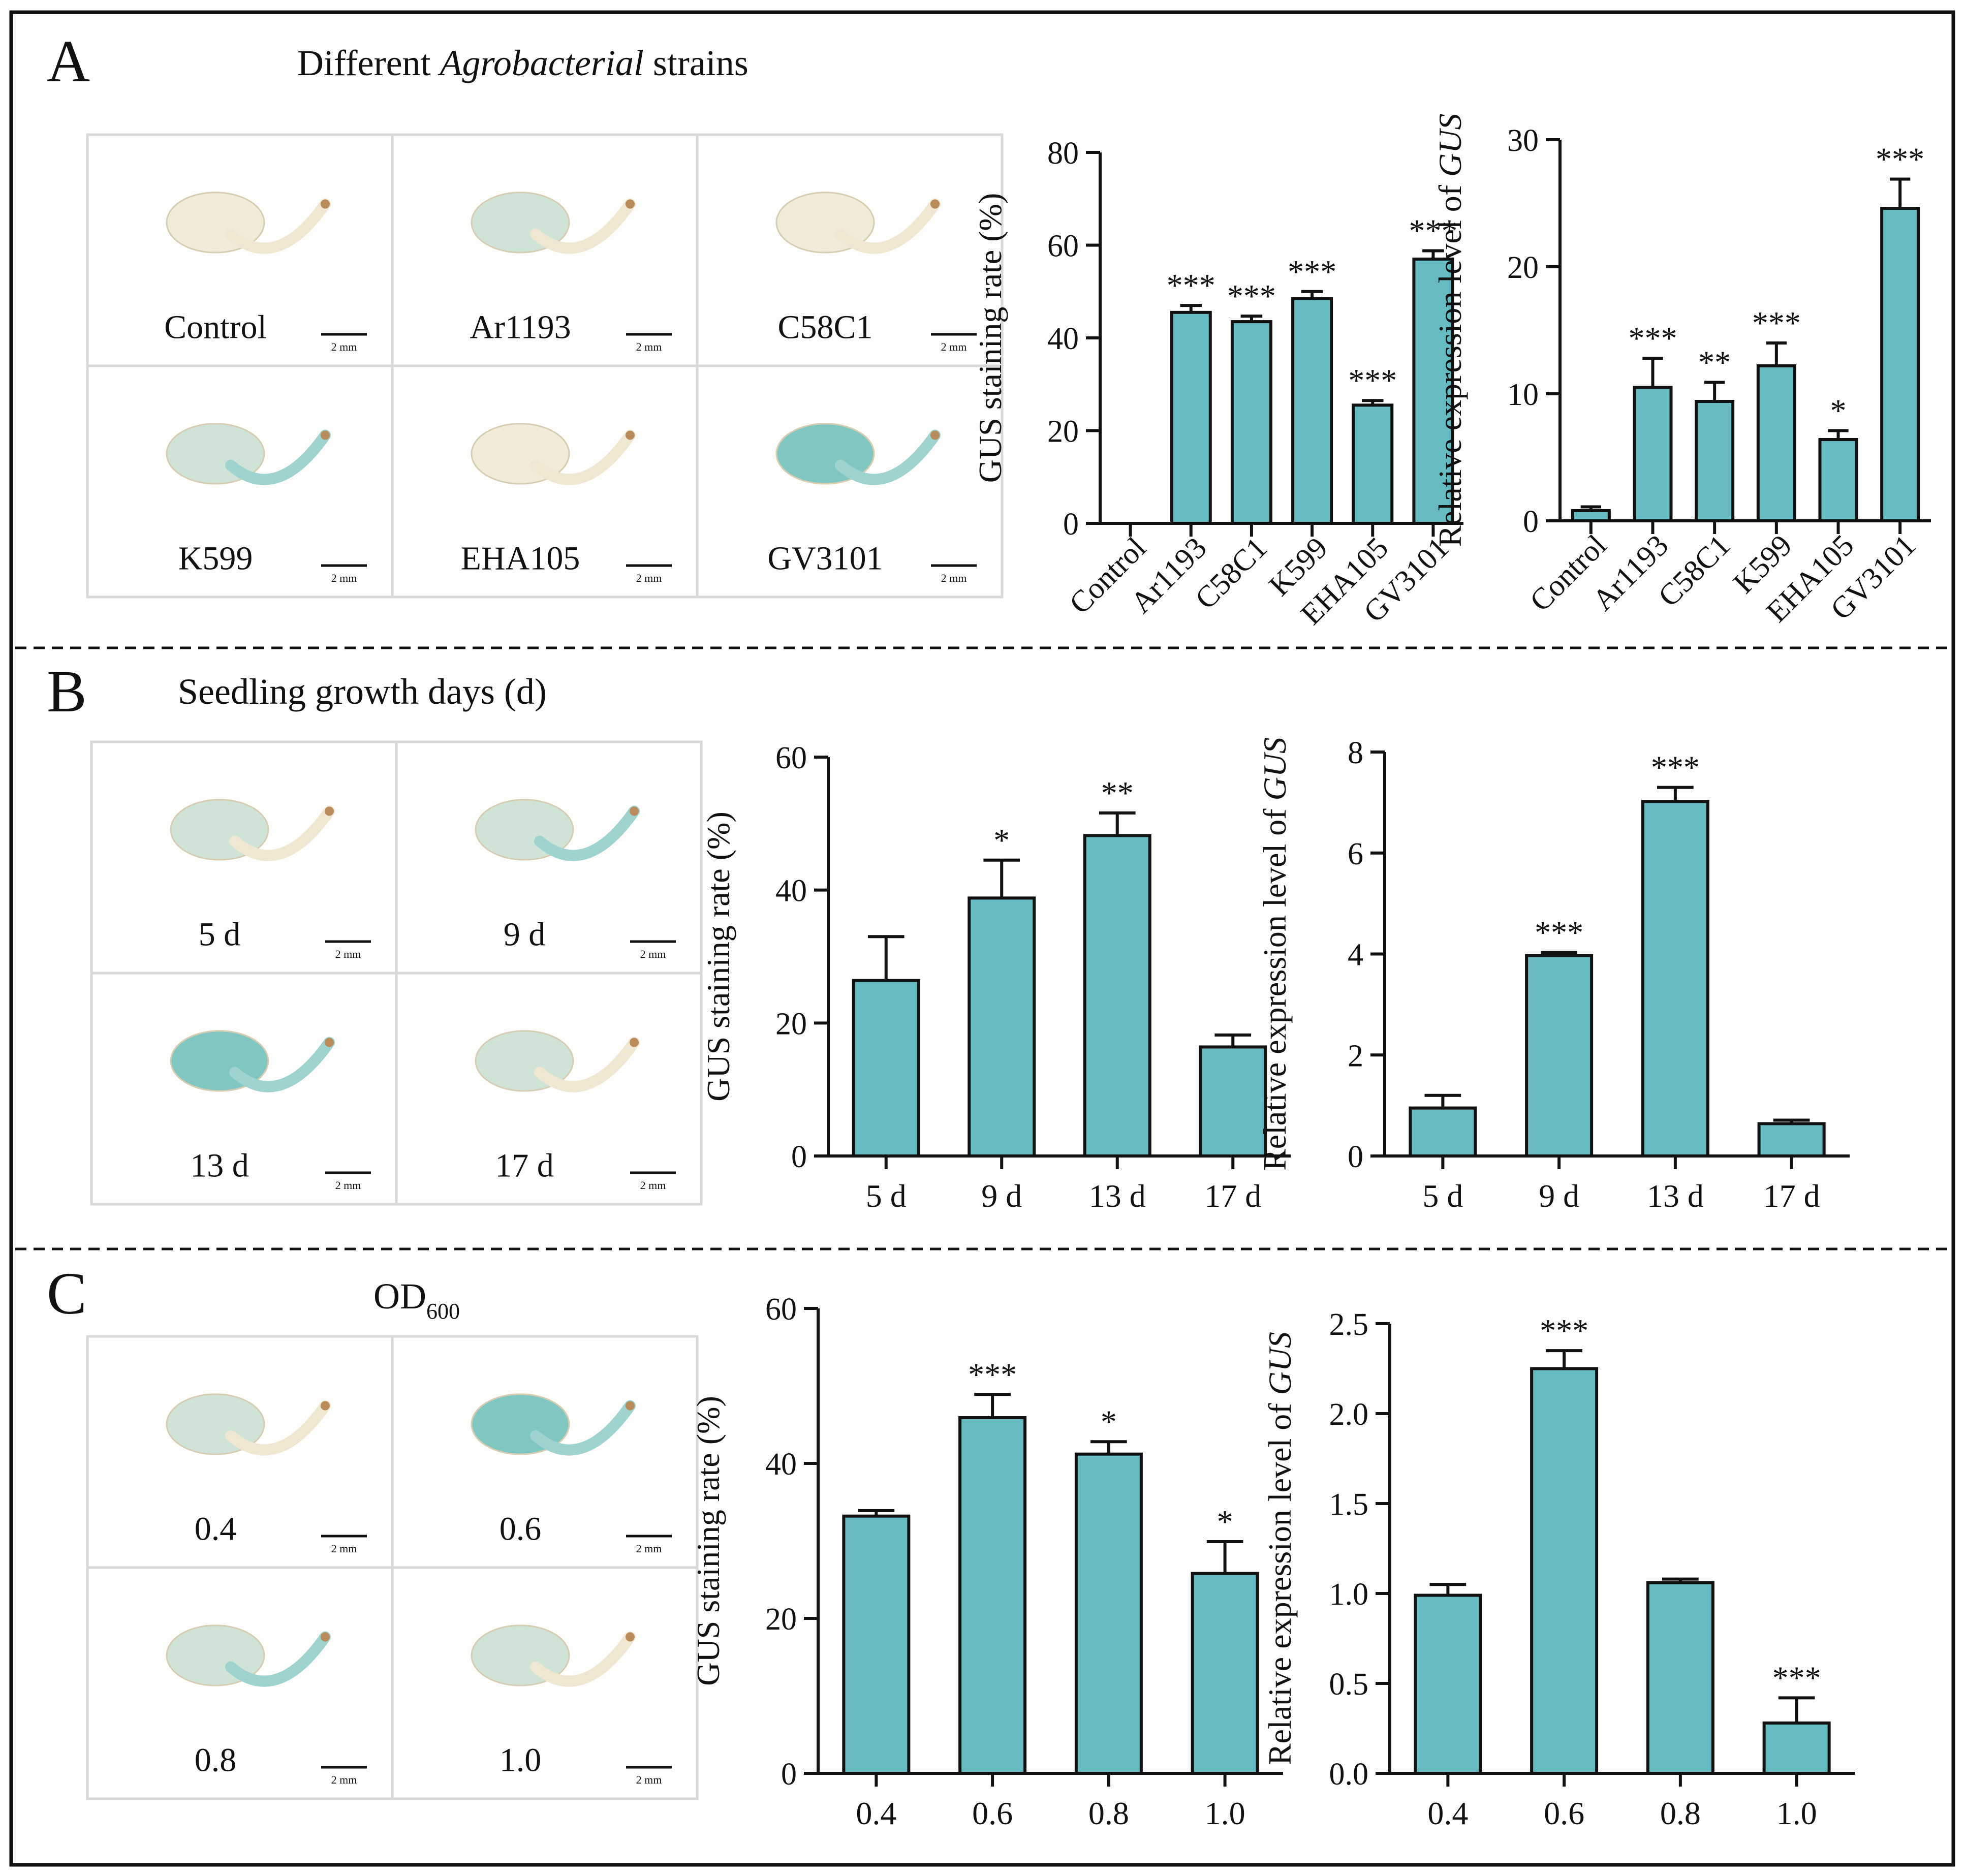 This screenshot has width=1965, height=1876. What do you see at coordinates (400, 1296) in the screenshot?
I see `panel-c-title-main: OD` at bounding box center [400, 1296].